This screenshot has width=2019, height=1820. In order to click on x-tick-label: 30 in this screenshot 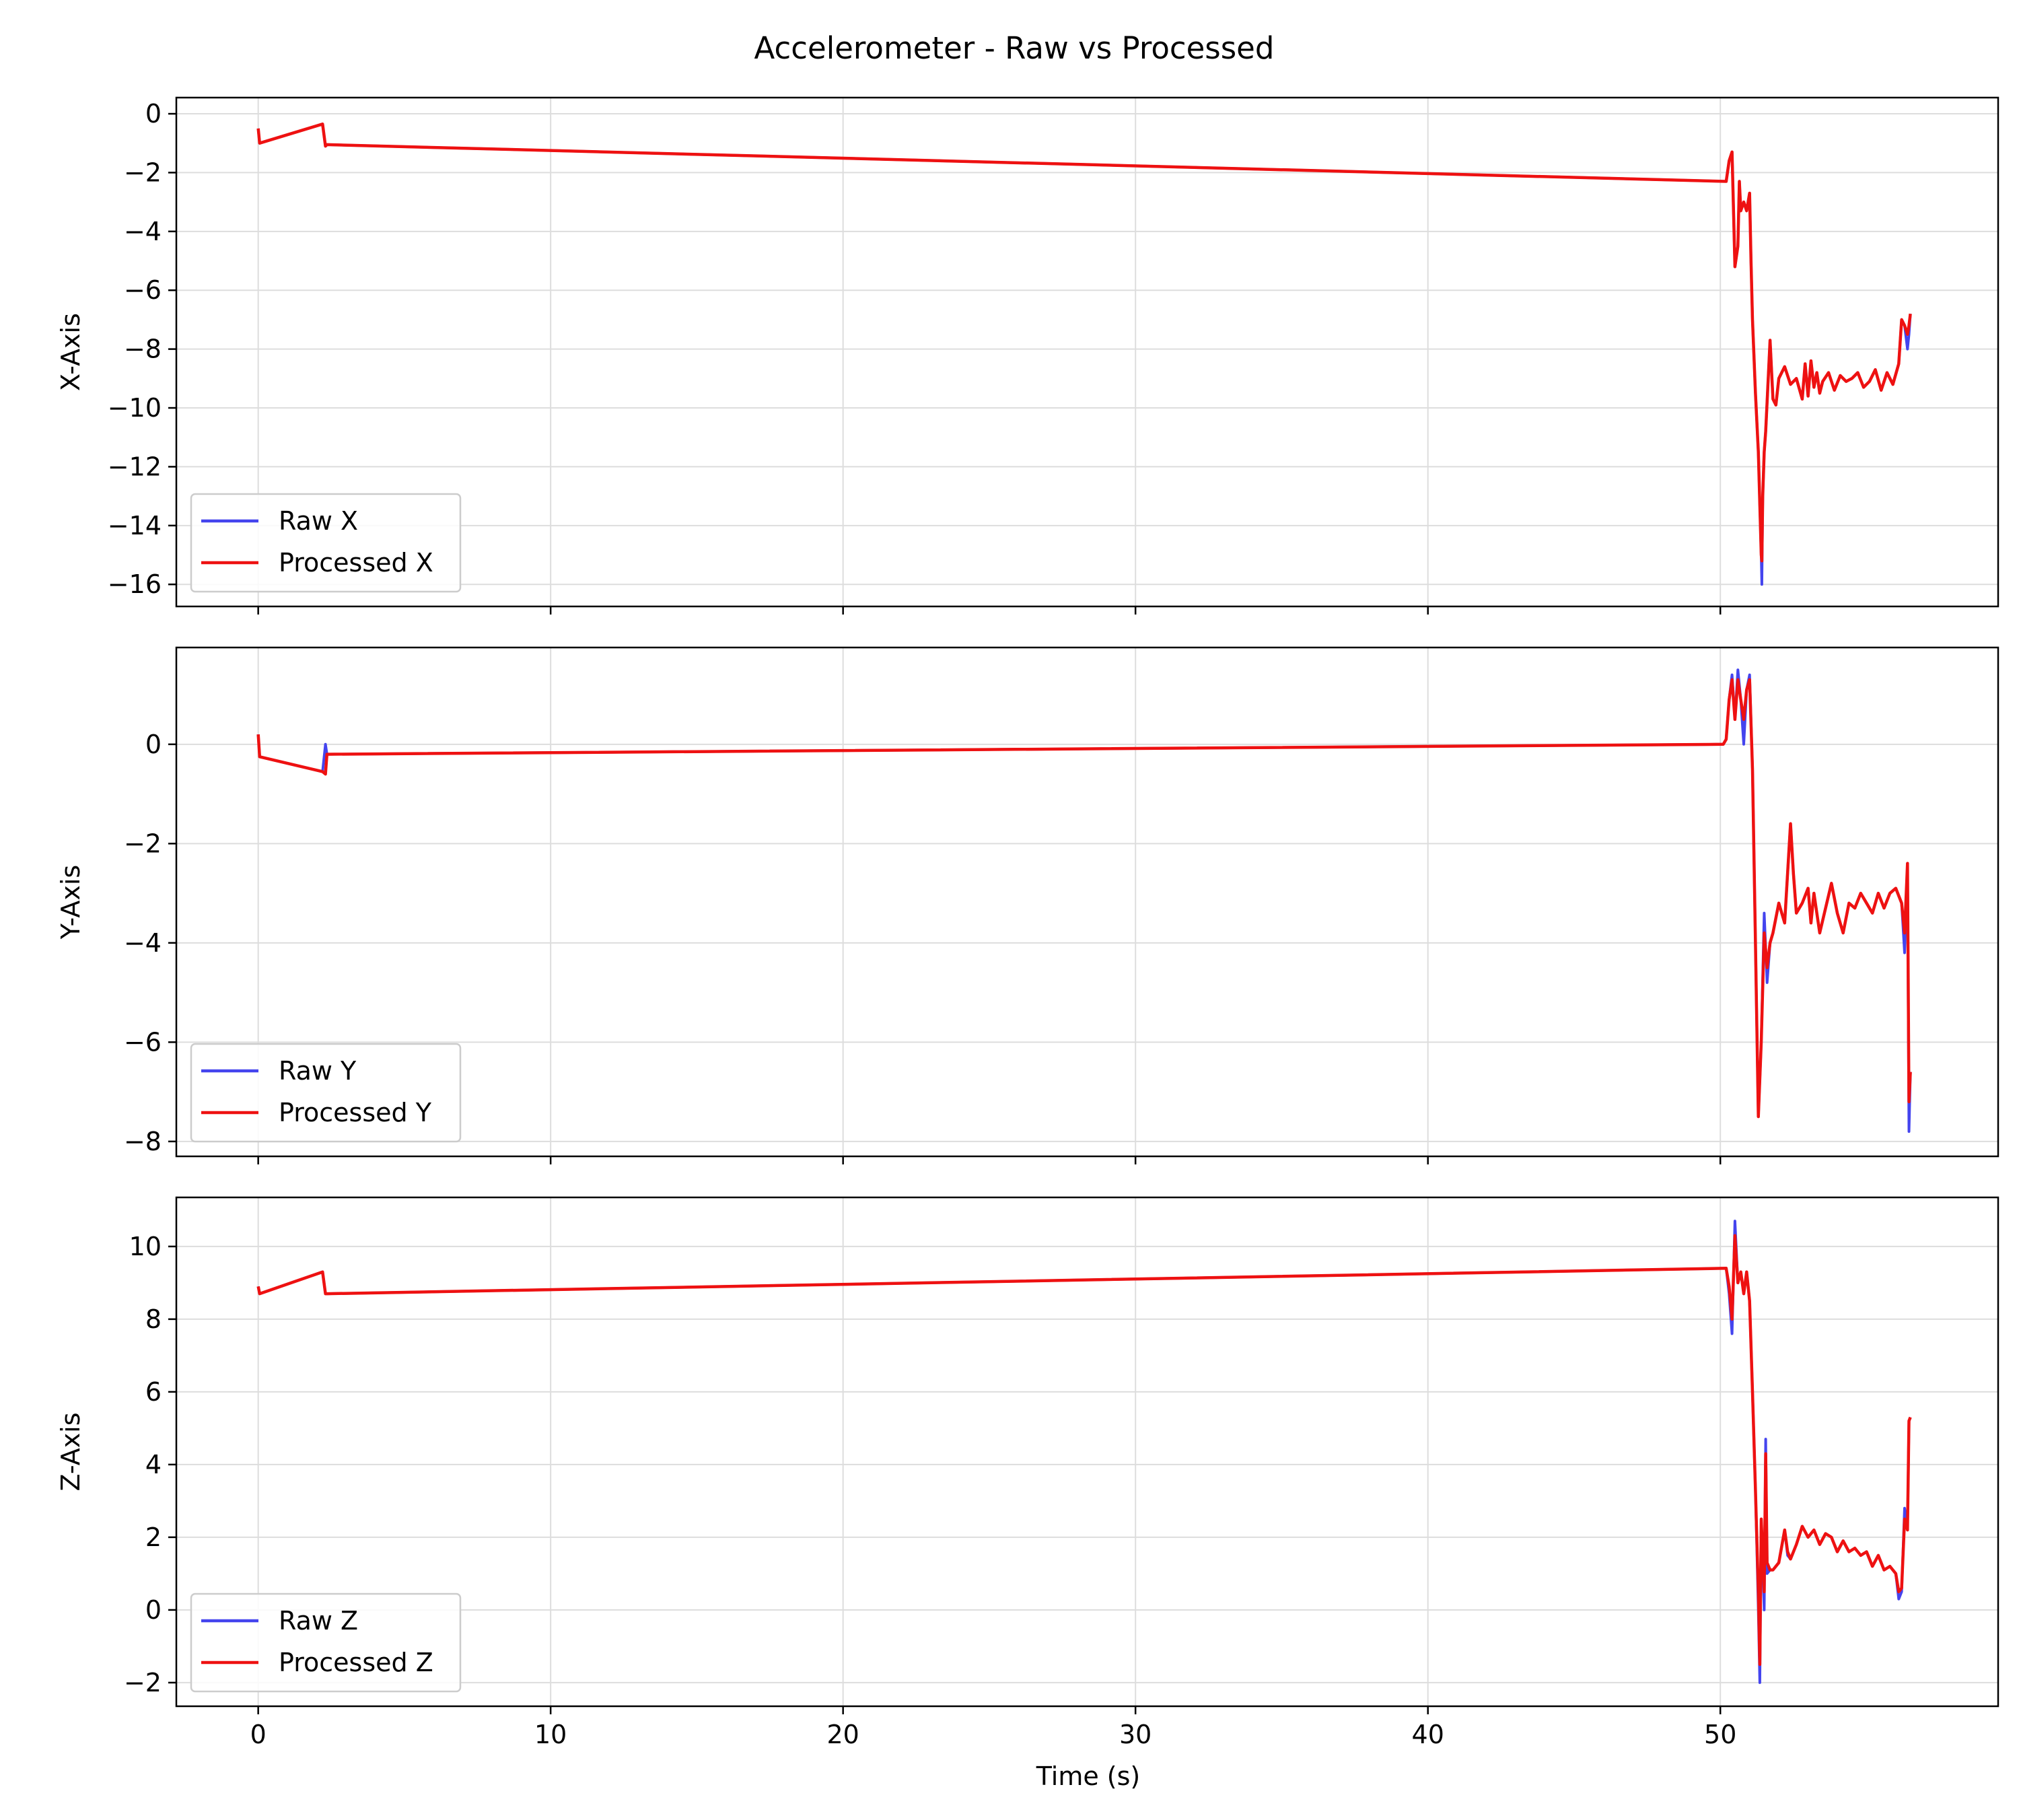, I will do `click(1135, 1734)`.